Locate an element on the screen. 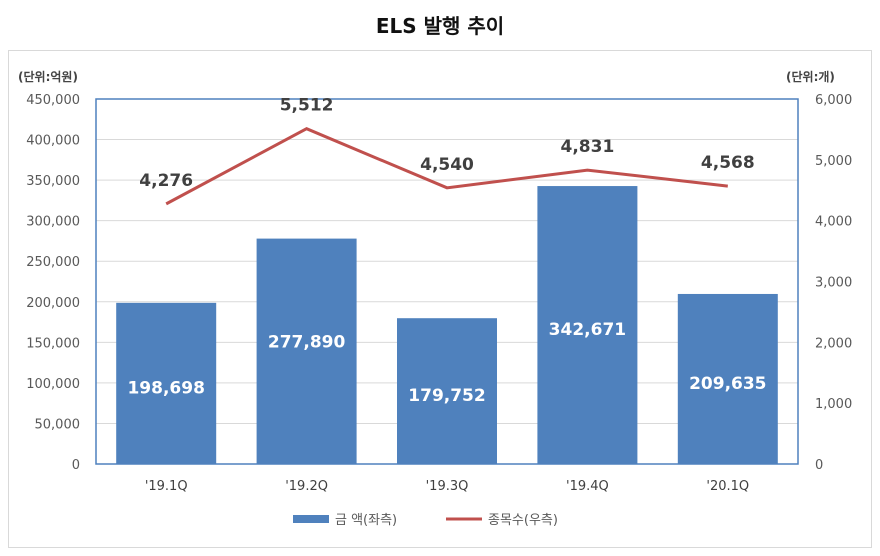  x-tick-label: '19.1Q is located at coordinates (166, 486).